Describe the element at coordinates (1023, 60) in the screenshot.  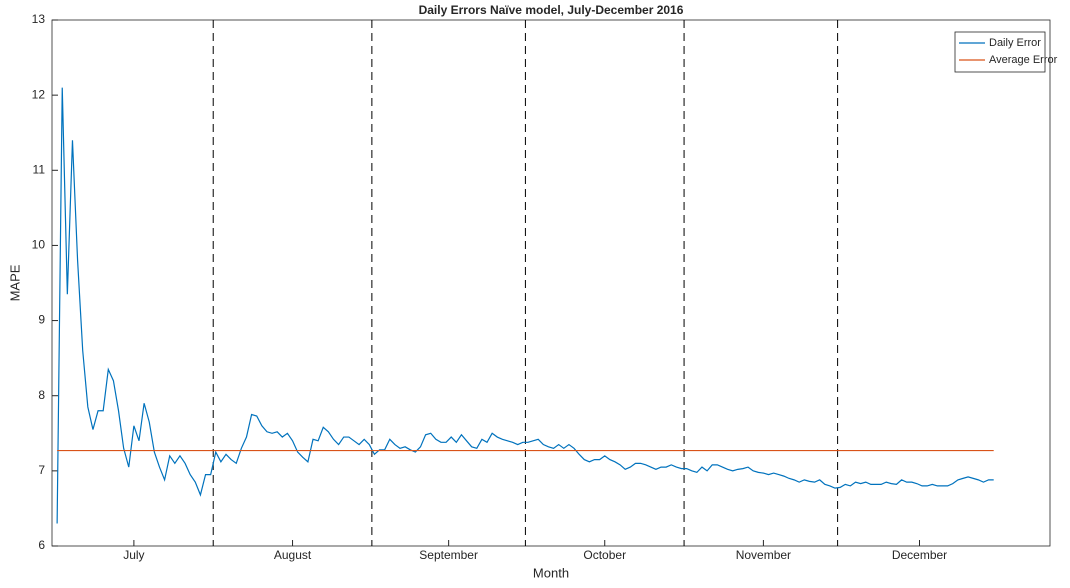
I see `legend-label: Average Error` at that location.